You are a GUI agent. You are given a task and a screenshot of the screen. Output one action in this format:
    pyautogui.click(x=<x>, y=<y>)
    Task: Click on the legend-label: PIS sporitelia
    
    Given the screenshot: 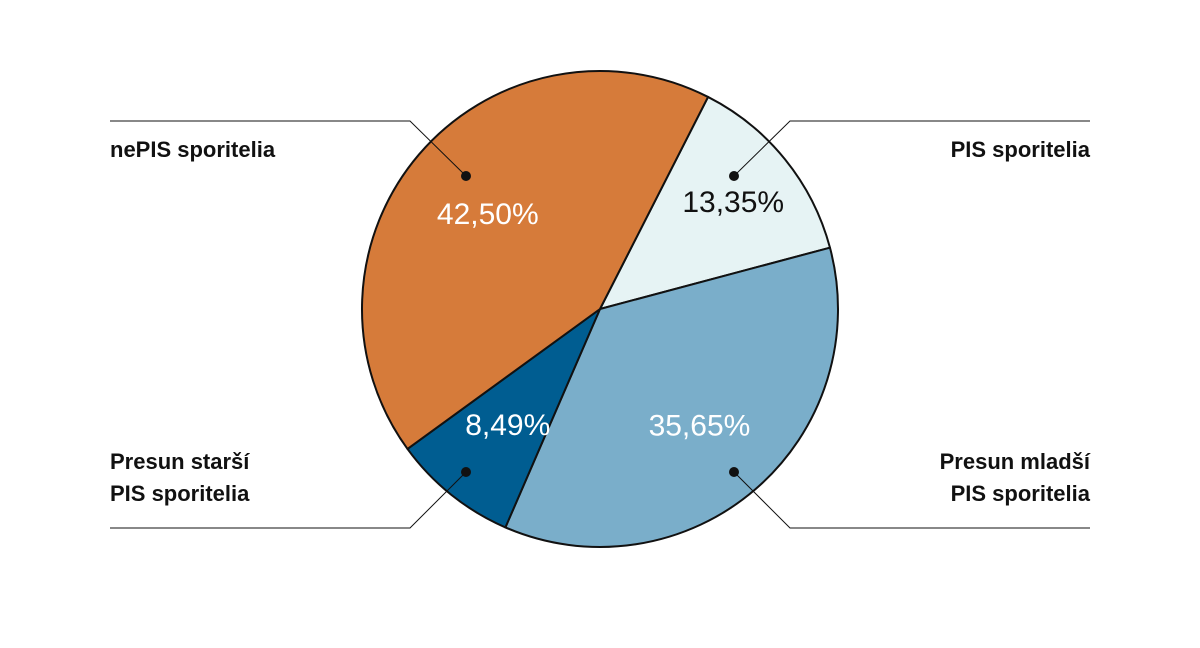 What is the action you would take?
    pyautogui.click(x=1021, y=149)
    